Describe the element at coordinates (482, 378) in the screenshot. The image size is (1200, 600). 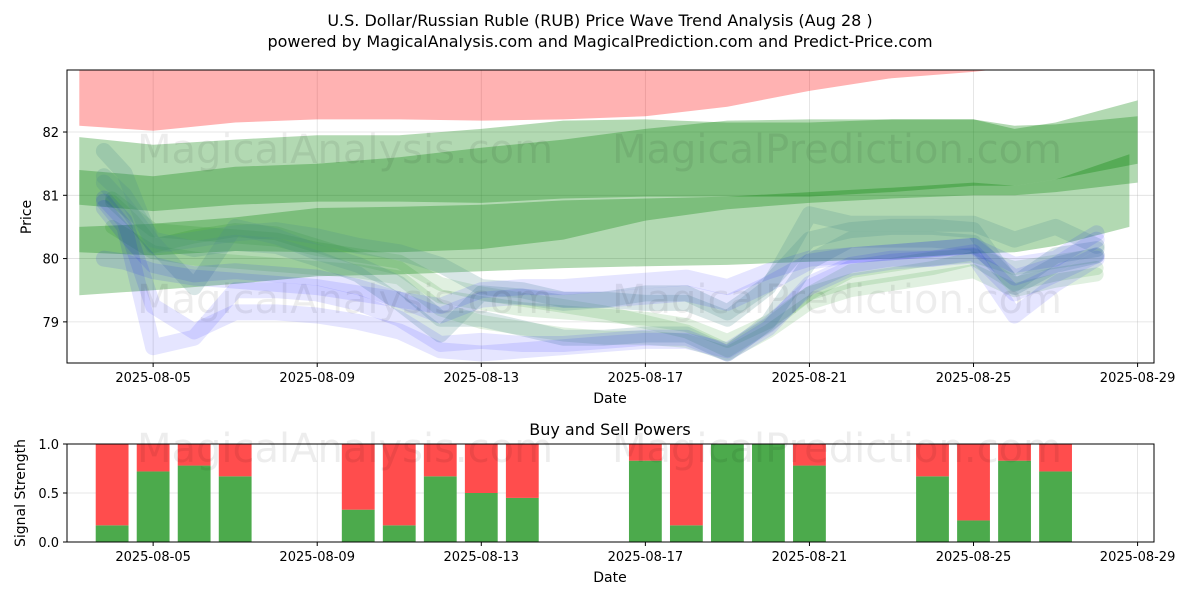
I see `price-xtick-label: 2025-08-13` at that location.